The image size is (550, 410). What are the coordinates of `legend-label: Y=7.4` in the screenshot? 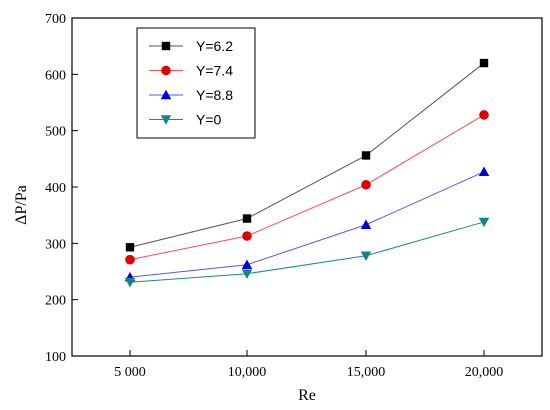 It's located at (214, 71).